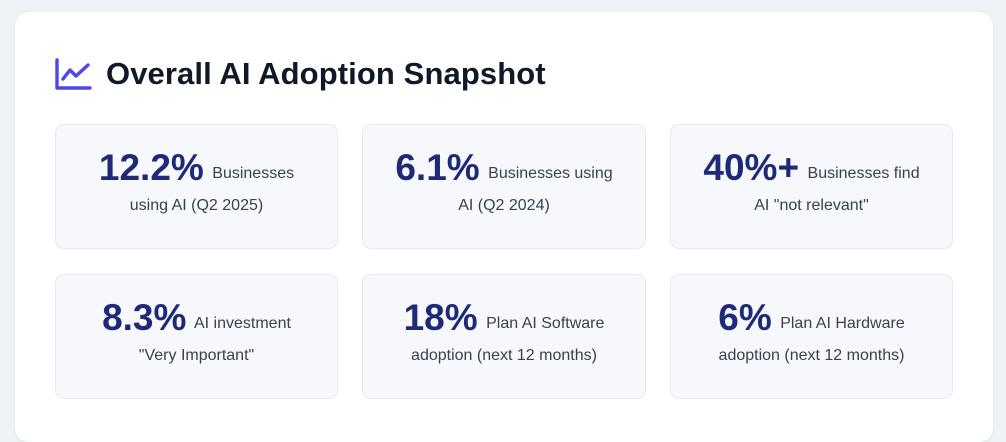 This screenshot has width=1006, height=442. What do you see at coordinates (214, 339) in the screenshot?
I see `stat-label: AI investment "Very Important"` at bounding box center [214, 339].